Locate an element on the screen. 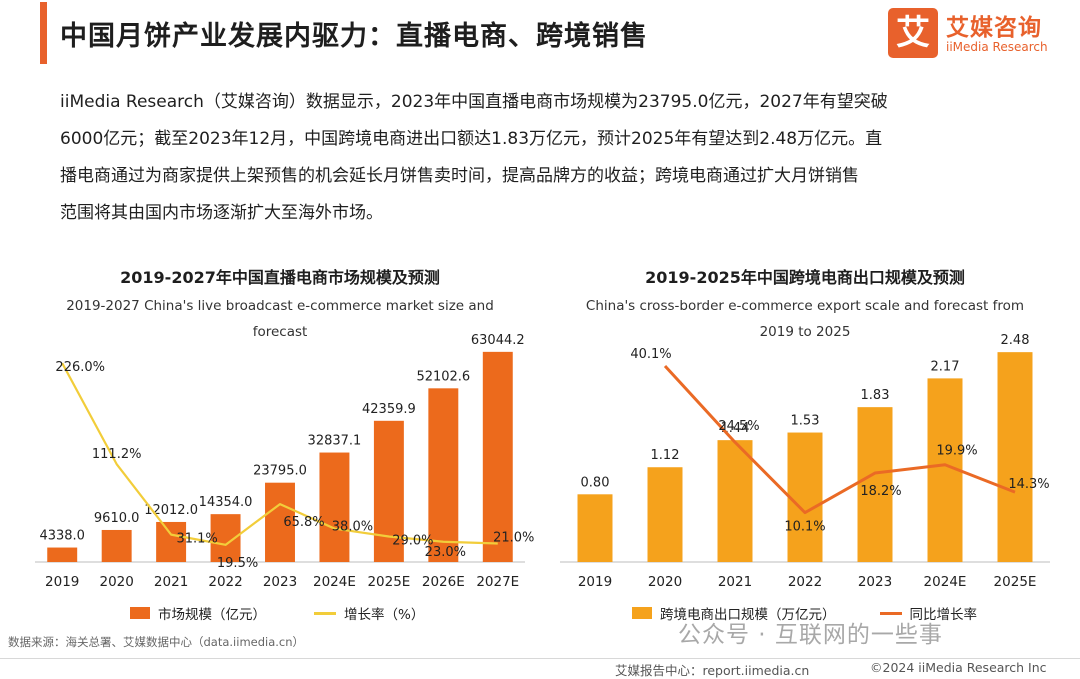  footer-copyright: ©2024 iiMedia Research Inc is located at coordinates (958, 667).